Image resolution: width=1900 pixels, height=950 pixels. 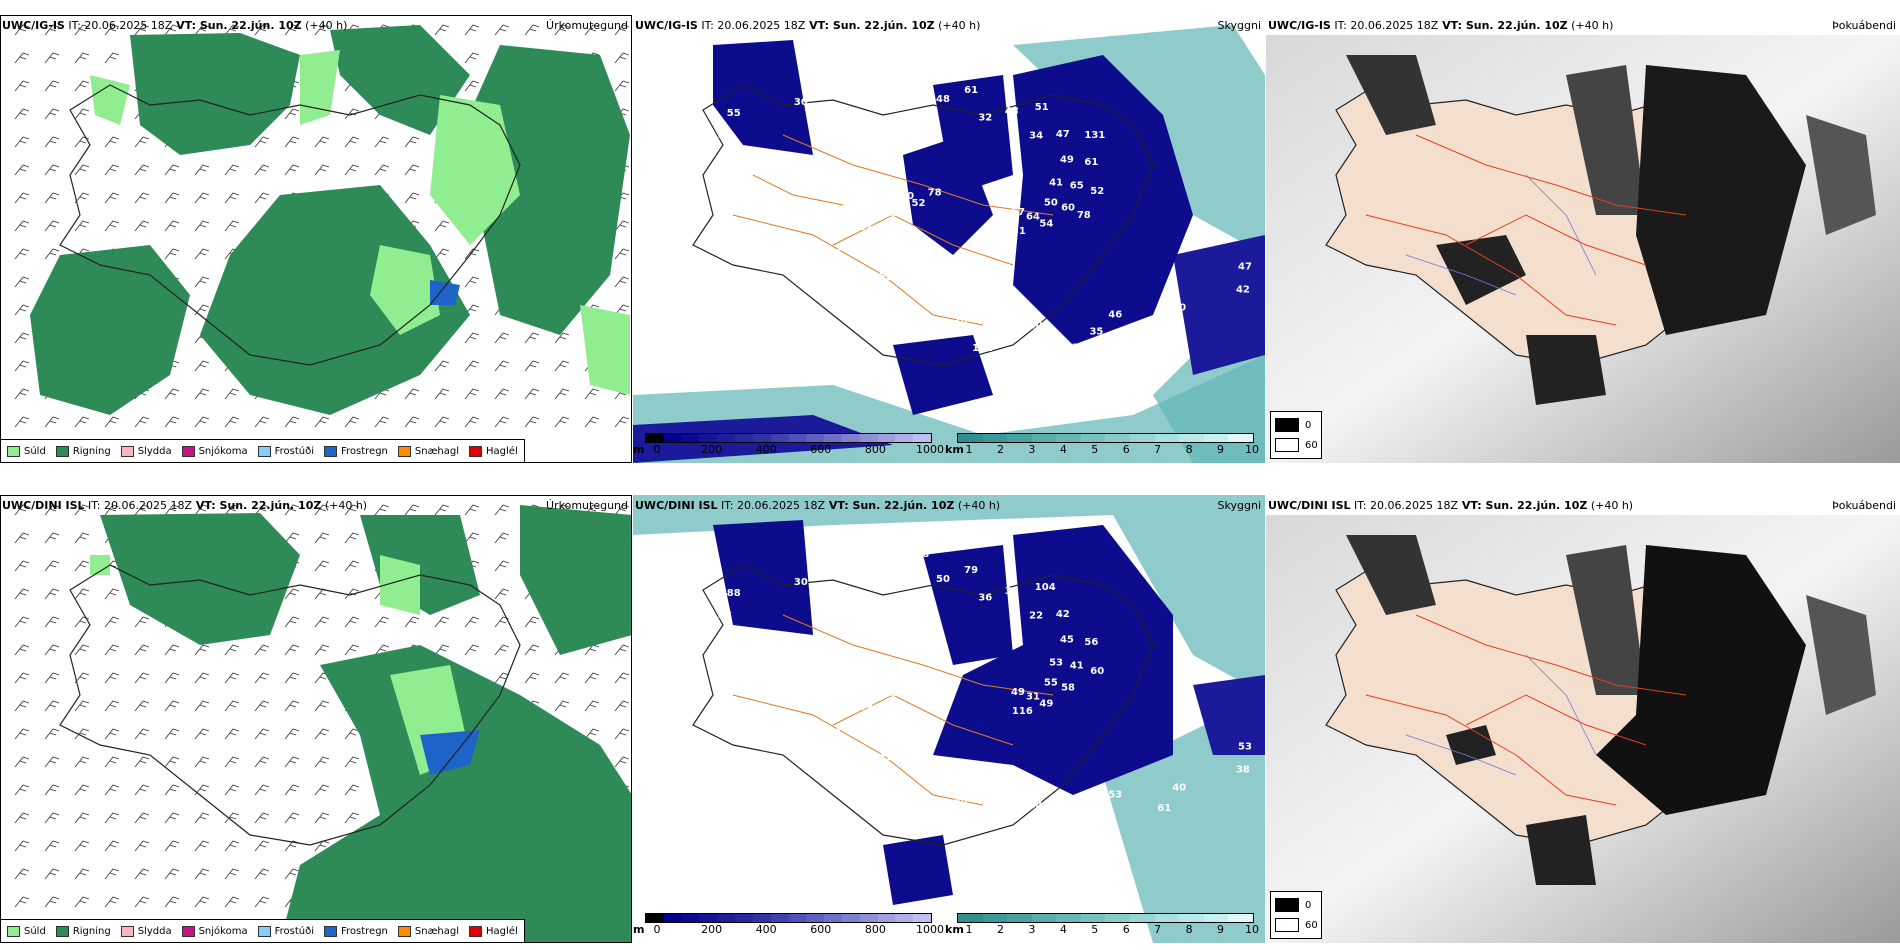 What do you see at coordinates (971, 90) in the screenshot?
I see `cloud-base-label: 61` at bounding box center [971, 90].